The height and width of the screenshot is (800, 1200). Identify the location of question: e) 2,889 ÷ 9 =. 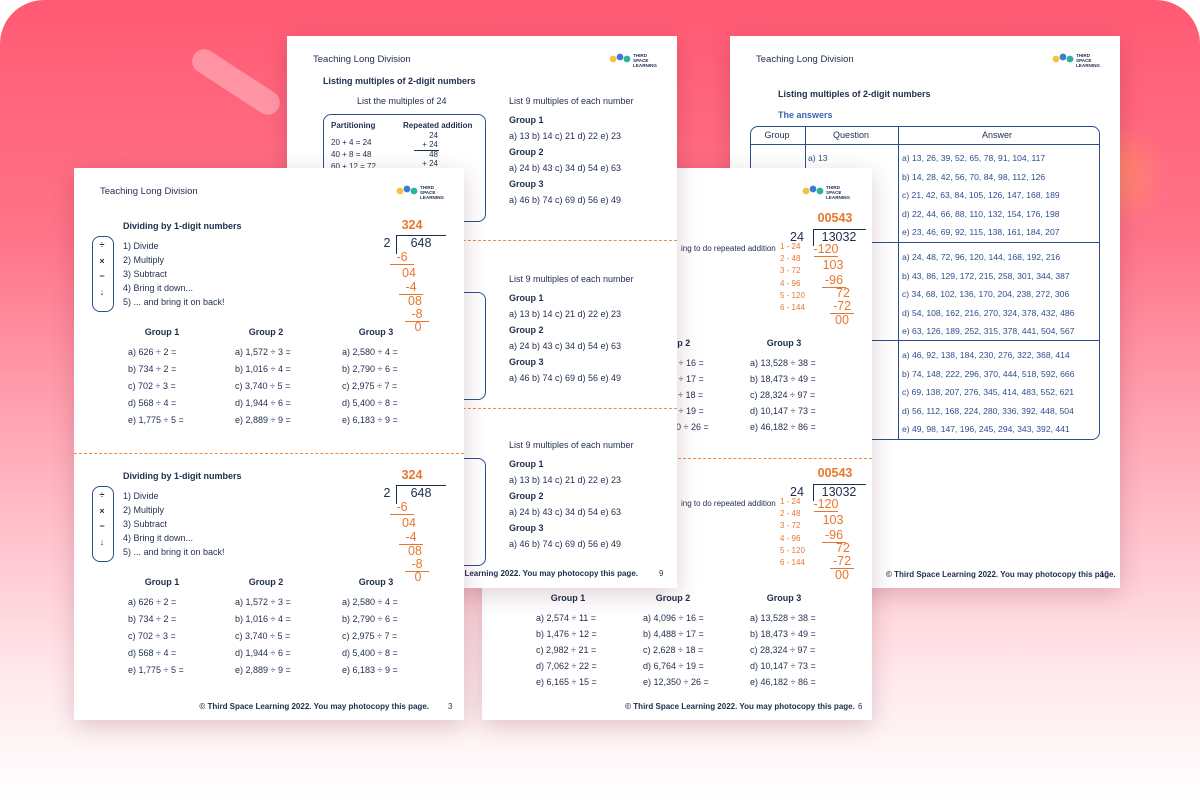
(263, 670).